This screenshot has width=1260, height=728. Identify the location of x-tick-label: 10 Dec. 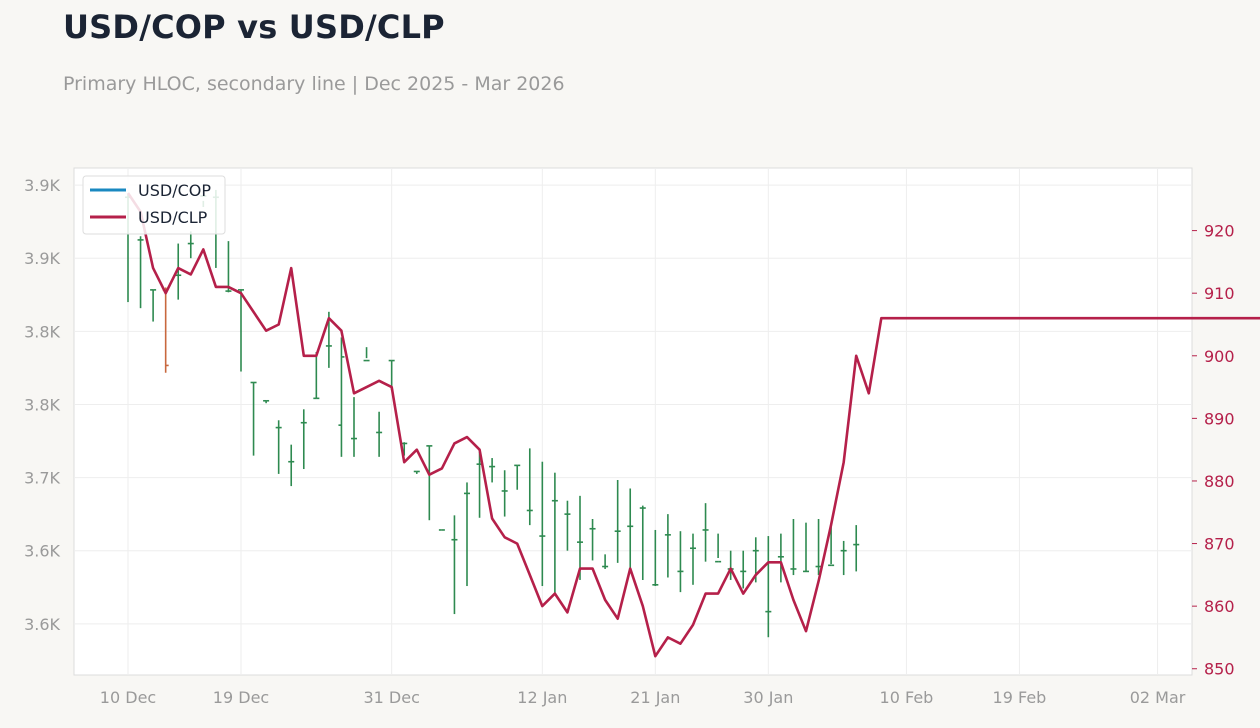
(128, 697).